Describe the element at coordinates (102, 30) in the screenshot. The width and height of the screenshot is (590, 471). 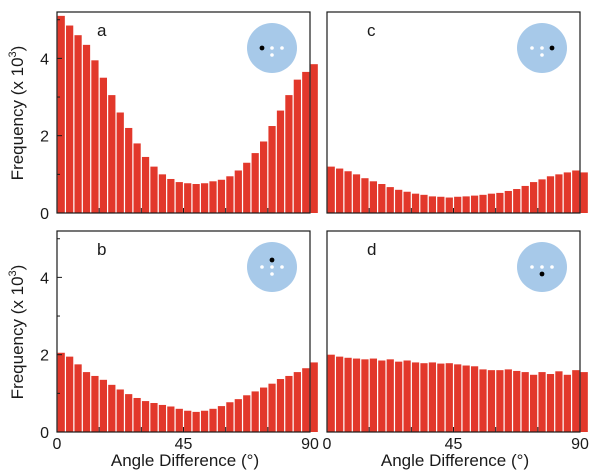
I see `panel-label-a: a` at that location.